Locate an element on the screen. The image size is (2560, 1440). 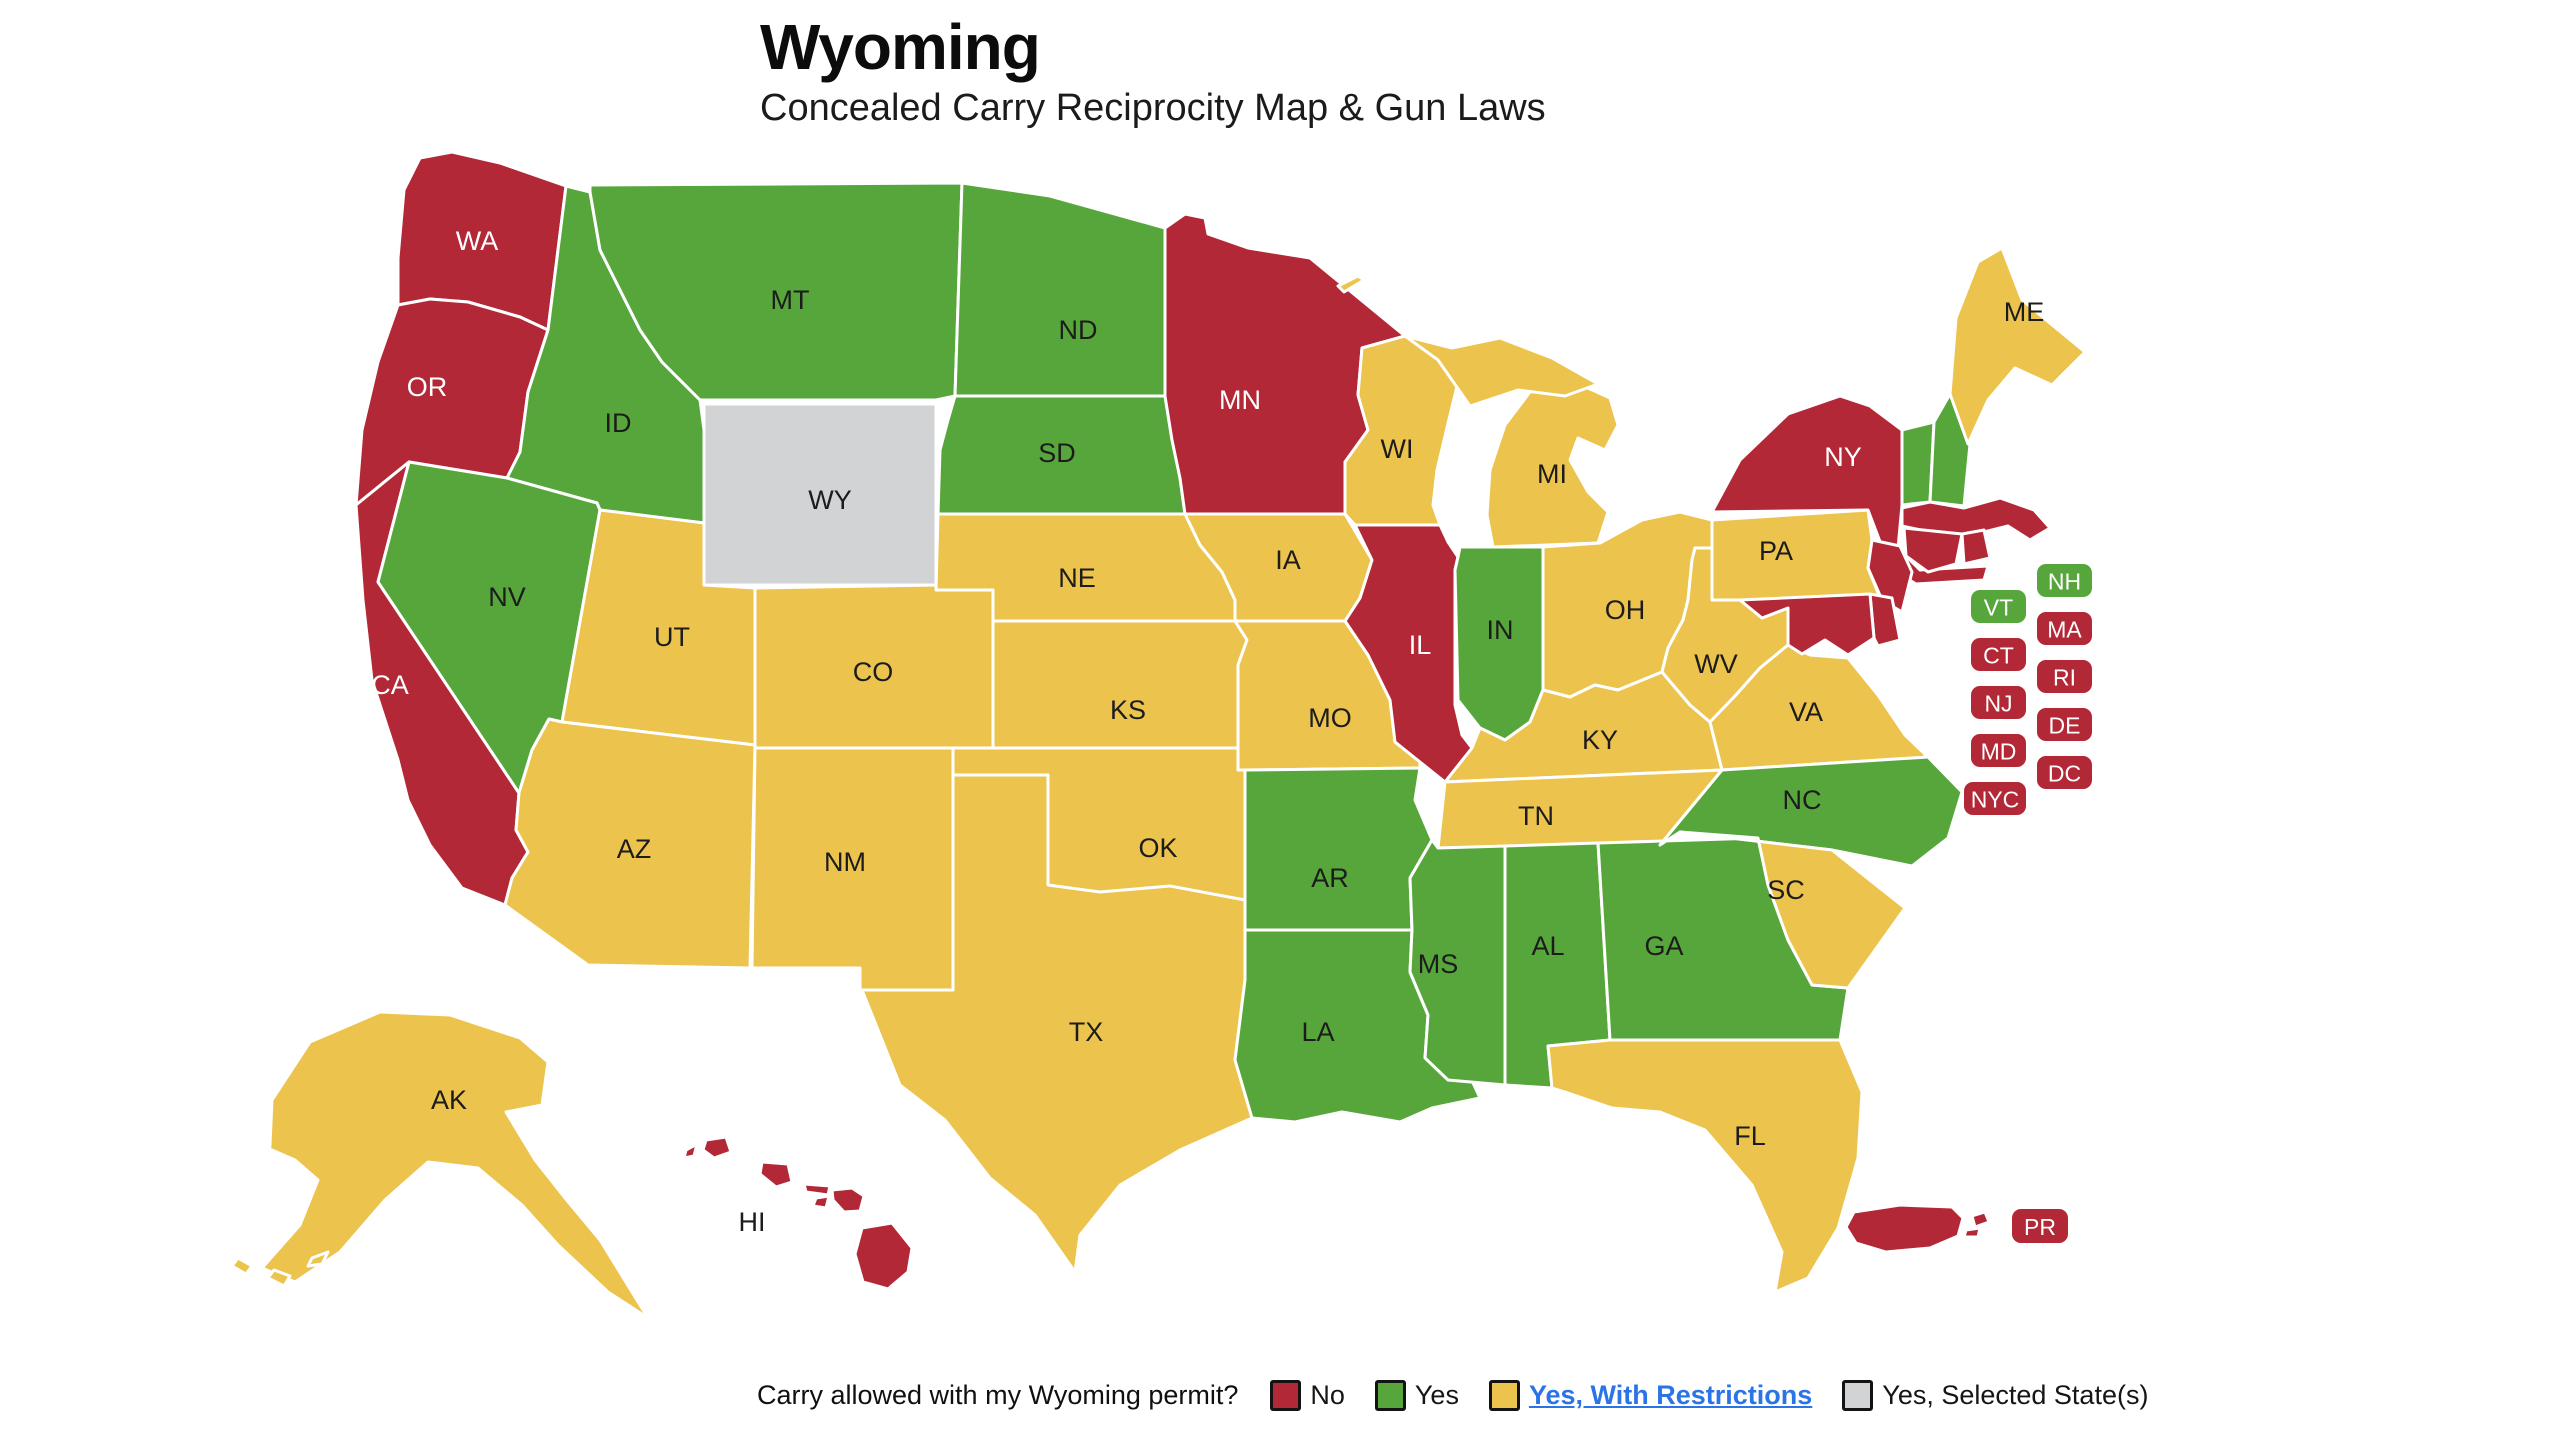
legend-item-restricted: Yes, With Restrictions is located at coordinates (1650, 1395).